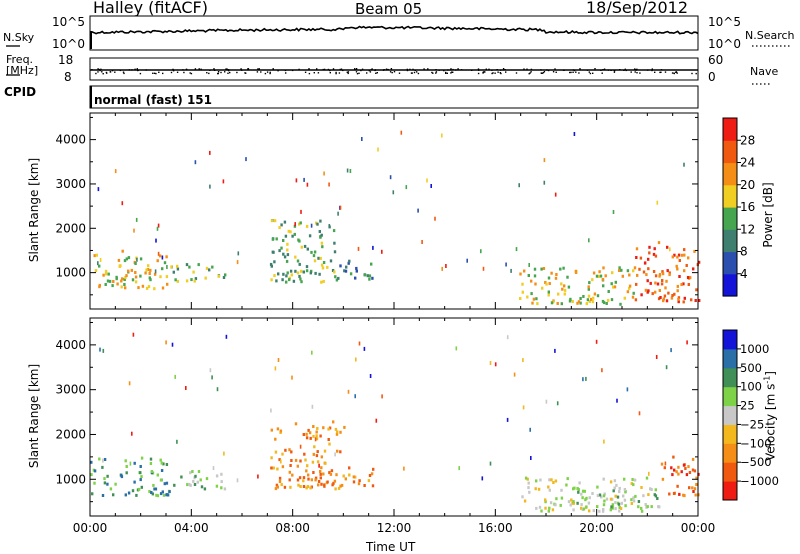  Describe the element at coordinates (730, 174) in the screenshot. I see `power-colorbar-segment` at that location.